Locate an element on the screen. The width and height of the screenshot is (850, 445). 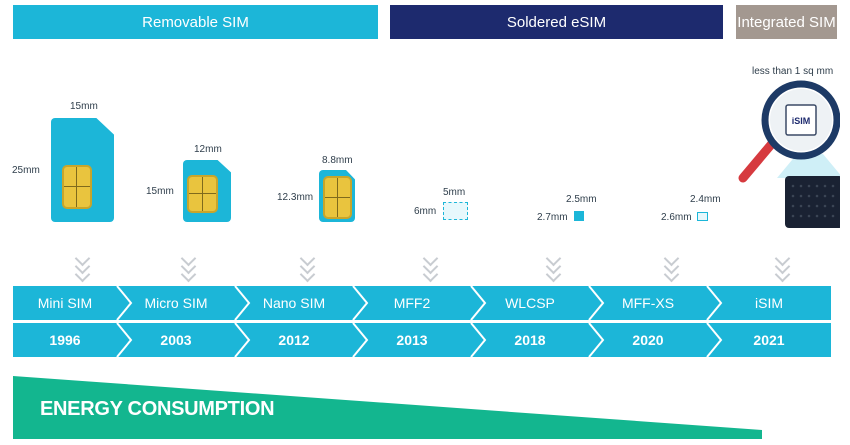
mff2-height-label: 6mm is located at coordinates (425, 211).